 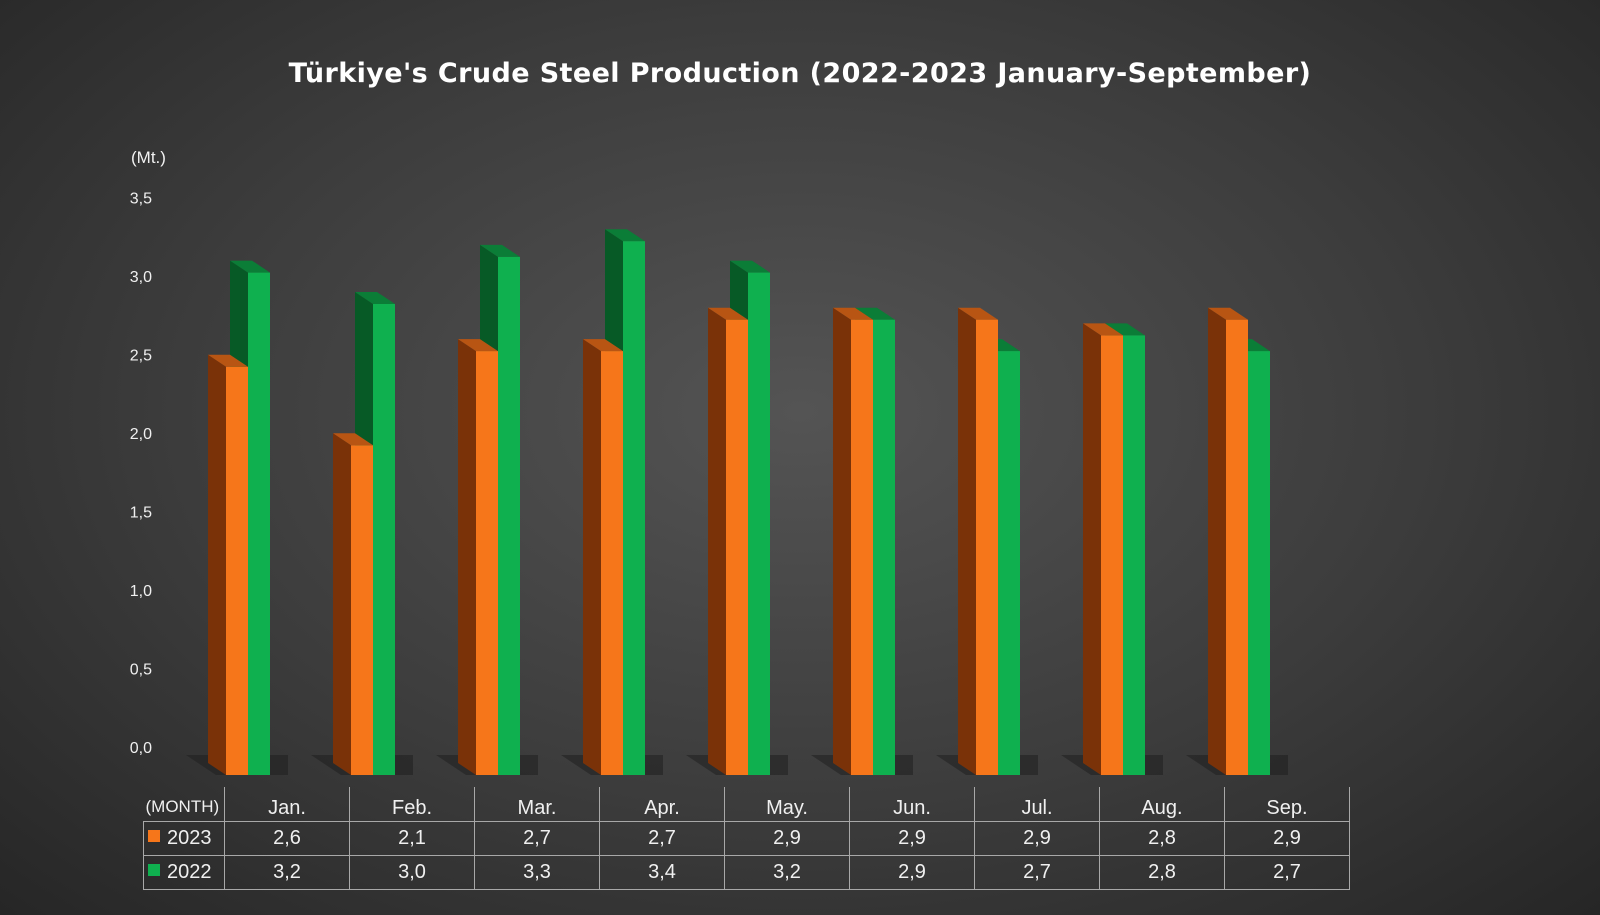 I want to click on data-table-row-2022: 2022 3,2 3,0 3,3 3,4 3,2 2,9 2,7 2,8 2,7, so click(x=746, y=872).